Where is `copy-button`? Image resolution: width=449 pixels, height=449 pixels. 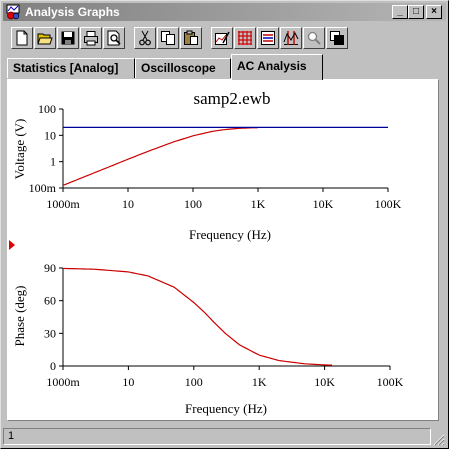 copy-button is located at coordinates (168, 38).